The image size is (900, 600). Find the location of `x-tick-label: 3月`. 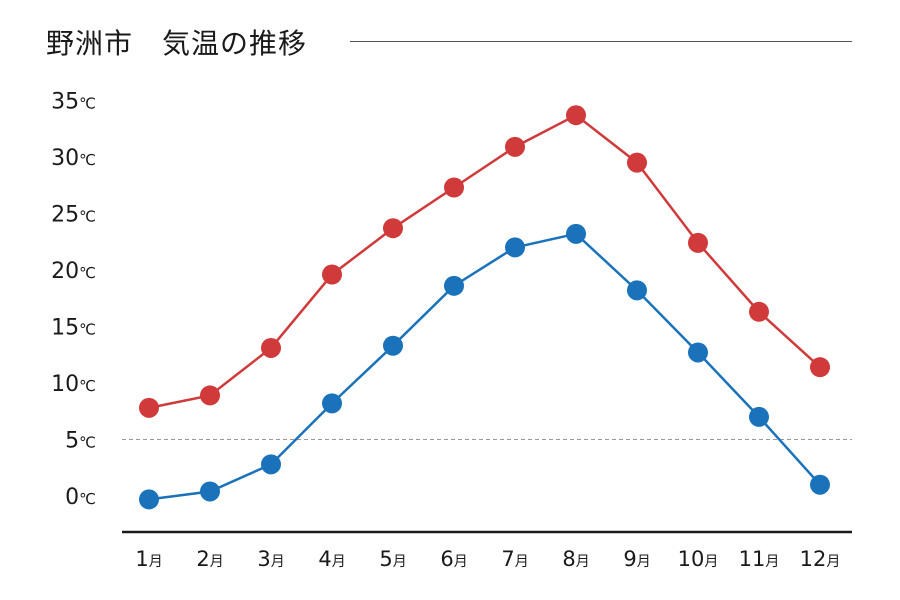

x-tick-label: 3月 is located at coordinates (270, 559).